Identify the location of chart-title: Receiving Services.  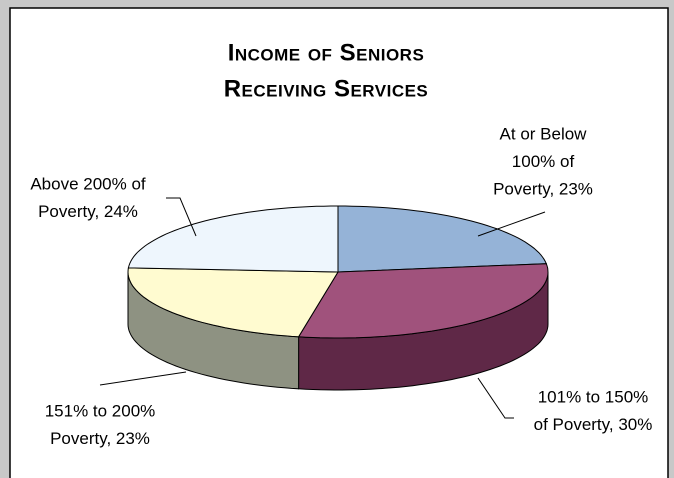
(326, 88).